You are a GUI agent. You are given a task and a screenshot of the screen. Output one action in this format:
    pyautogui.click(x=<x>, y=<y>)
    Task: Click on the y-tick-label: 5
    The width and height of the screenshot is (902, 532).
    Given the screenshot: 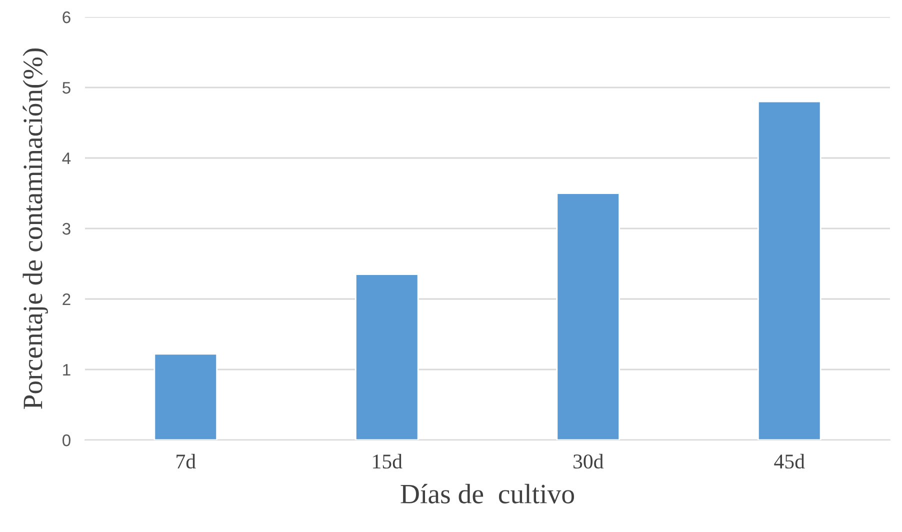 What is the action you would take?
    pyautogui.click(x=66, y=88)
    